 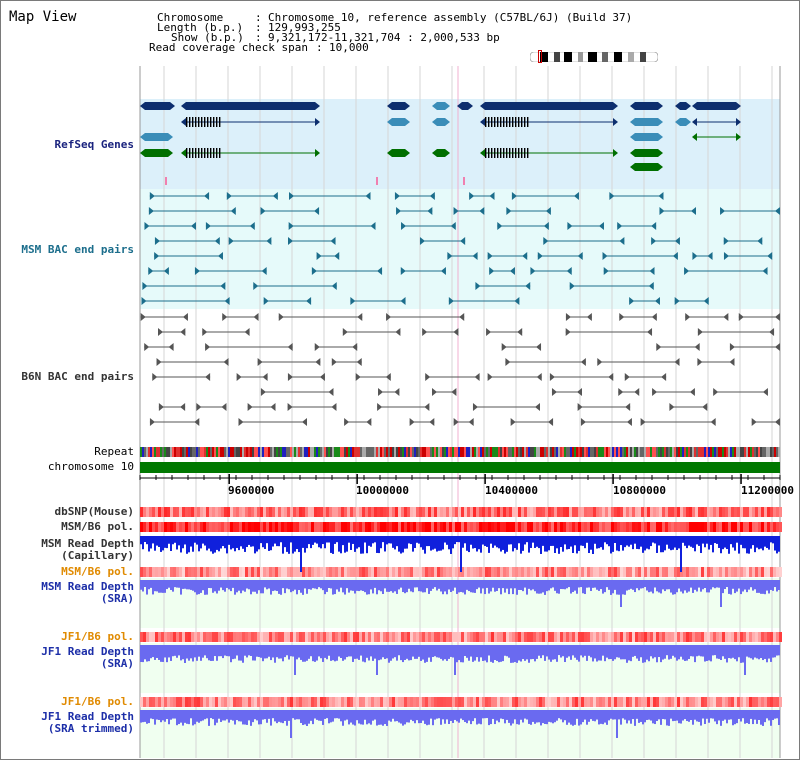 I want to click on chromosome-ideogram, so click(x=594, y=57).